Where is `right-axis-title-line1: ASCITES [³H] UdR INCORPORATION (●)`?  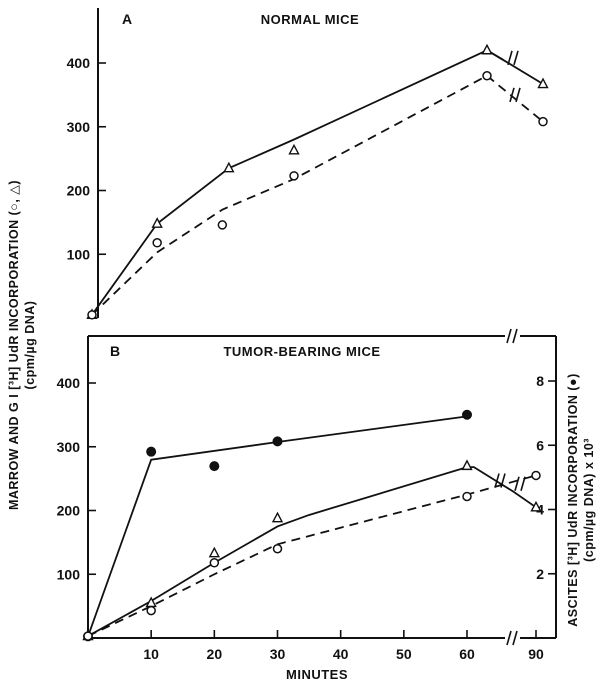
right-axis-title-line1: ASCITES [³H] UdR INCORPORATION (●) is located at coordinates (573, 499).